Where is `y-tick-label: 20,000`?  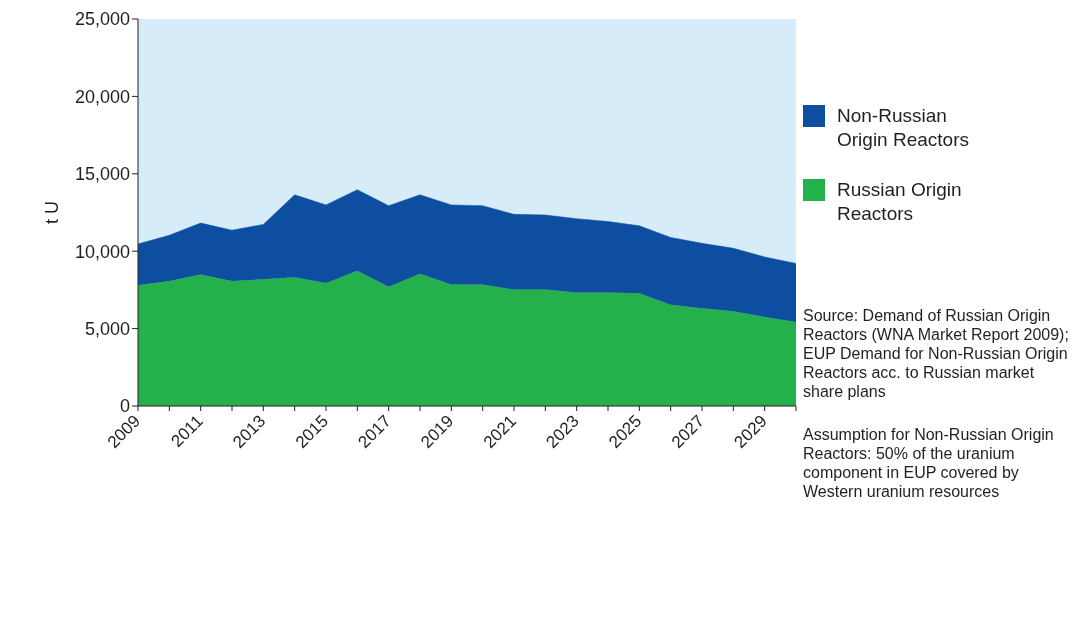
y-tick-label: 20,000 is located at coordinates (102, 96).